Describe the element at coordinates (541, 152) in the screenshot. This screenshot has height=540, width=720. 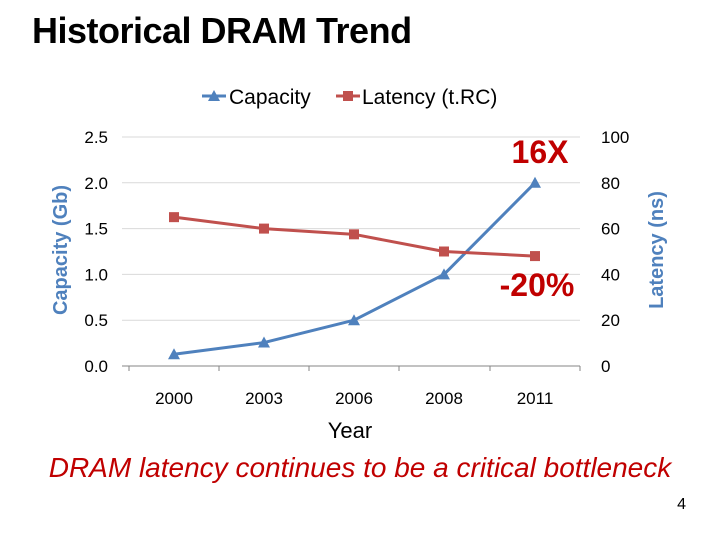
I see `annotation-capacity-growth: 16X` at that location.